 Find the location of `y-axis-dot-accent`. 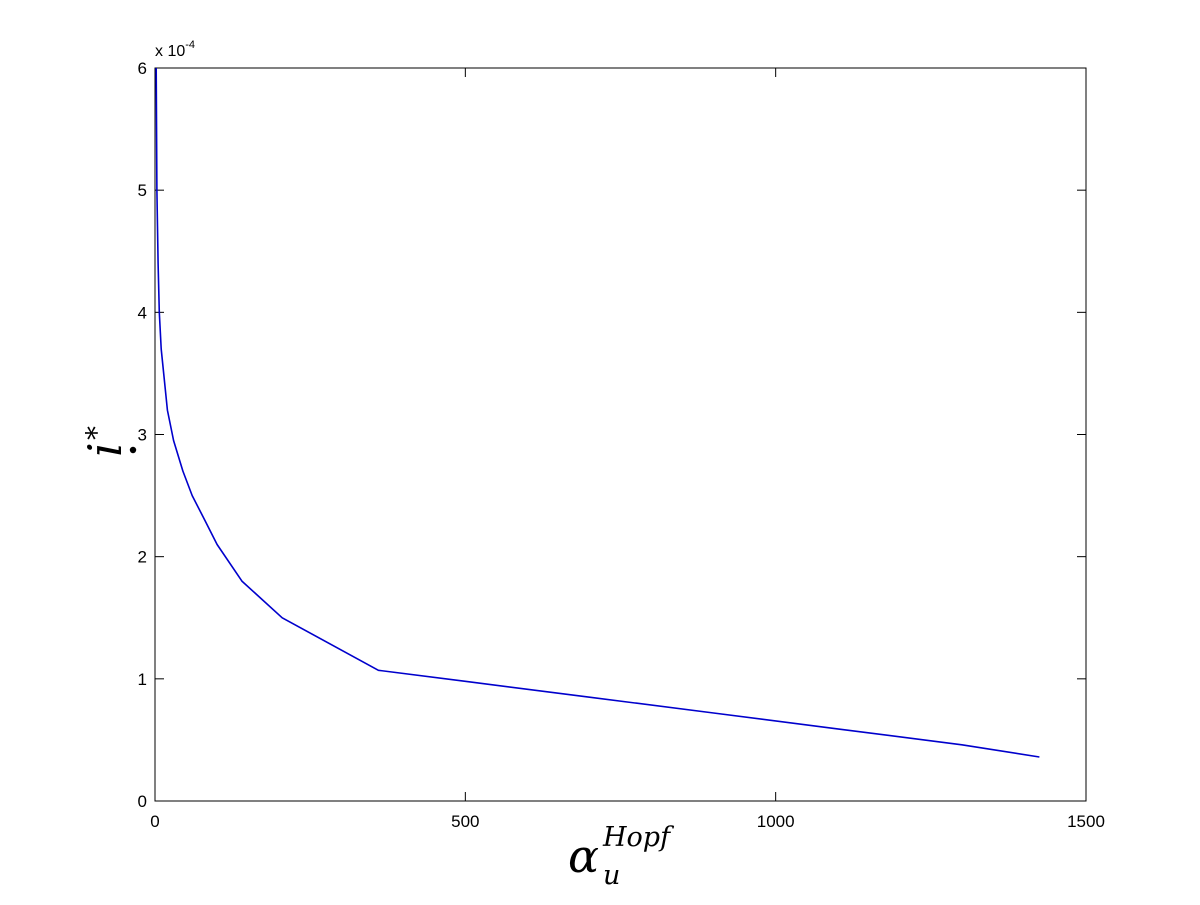

y-axis-dot-accent is located at coordinates (133, 450).